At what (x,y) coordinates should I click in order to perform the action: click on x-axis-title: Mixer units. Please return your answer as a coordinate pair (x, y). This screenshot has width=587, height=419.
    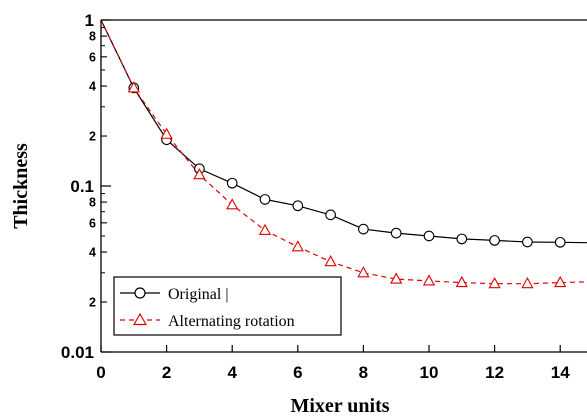
    Looking at the image, I should click on (339, 406).